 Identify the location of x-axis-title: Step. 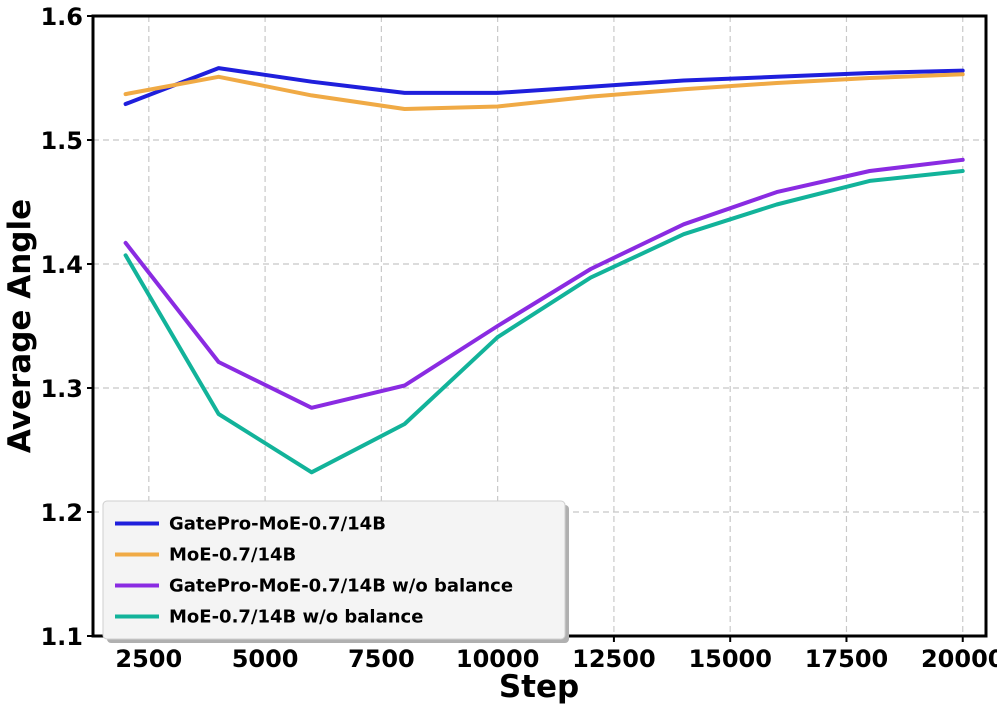
(539, 687).